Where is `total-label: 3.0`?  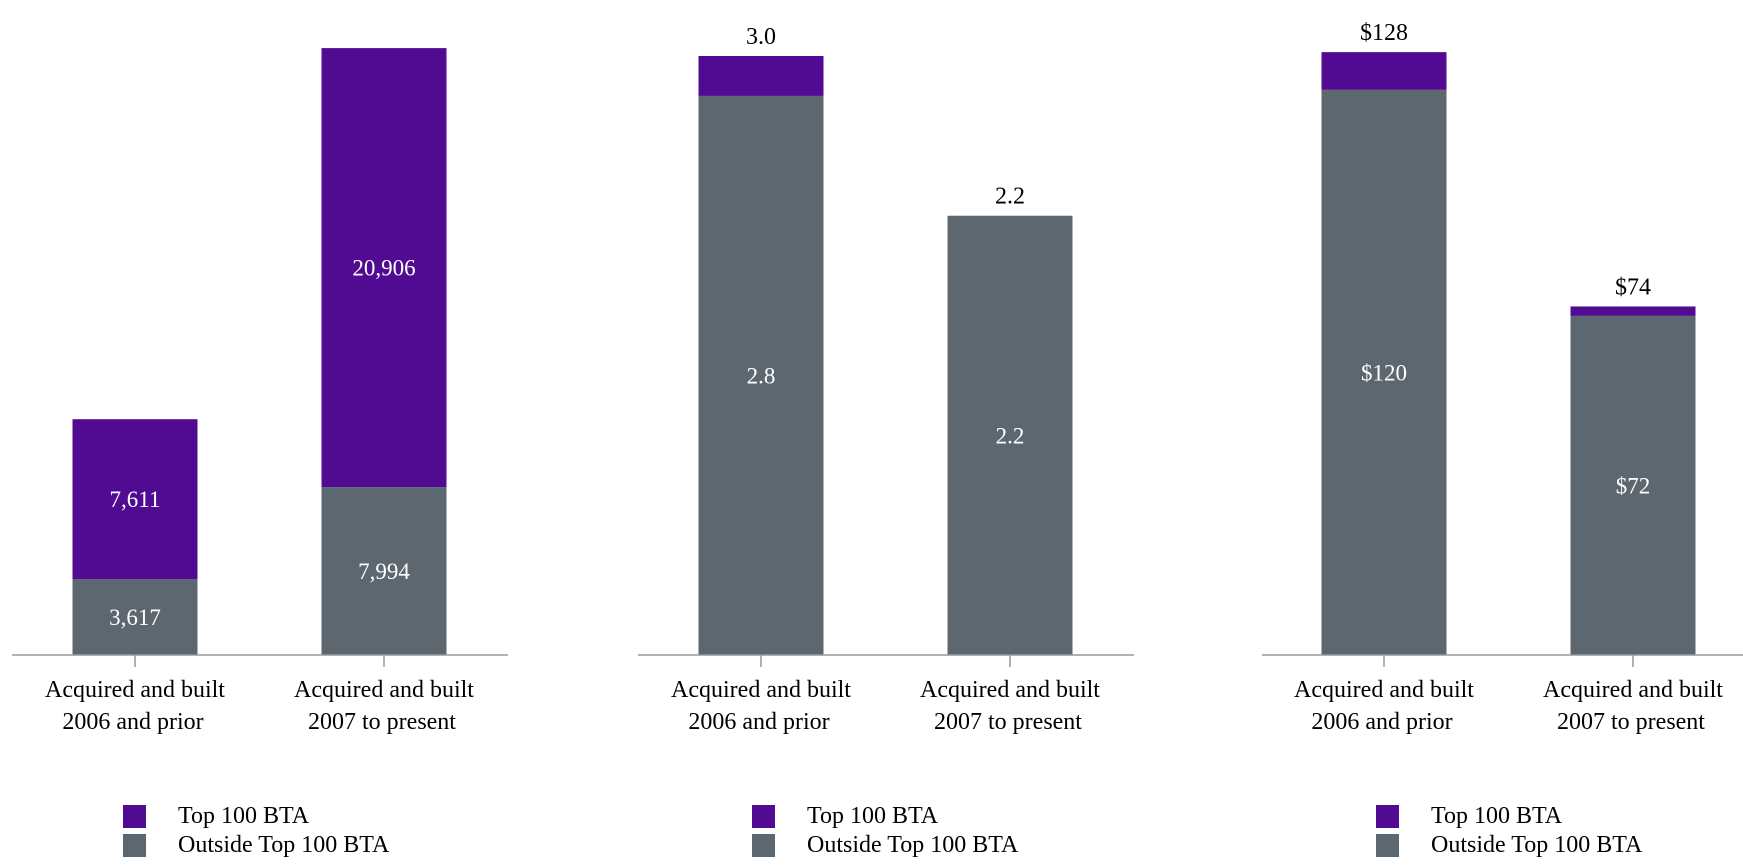 total-label: 3.0 is located at coordinates (761, 37).